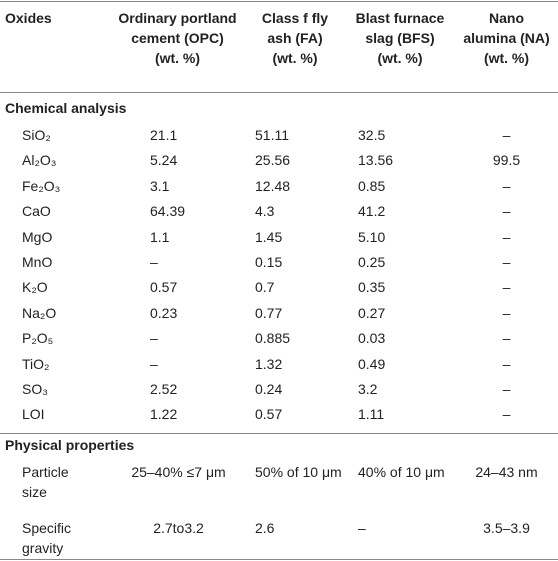 Image resolution: width=558 pixels, height=561 pixels. What do you see at coordinates (372, 185) in the screenshot?
I see `cell-text: 0.85` at bounding box center [372, 185].